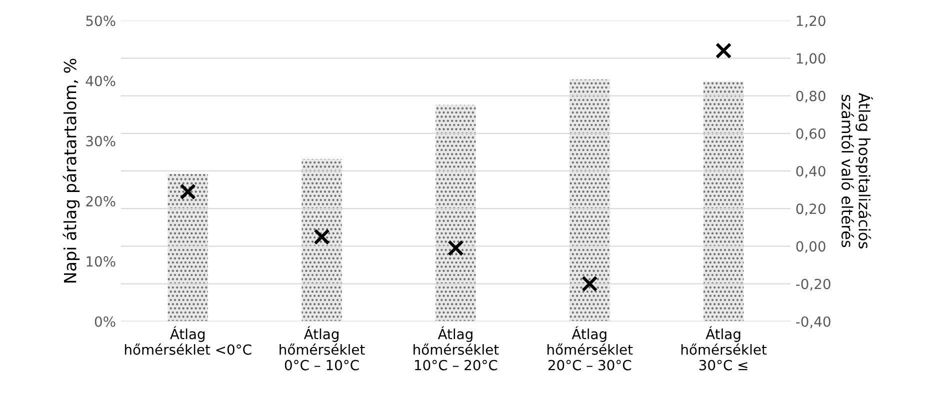  What do you see at coordinates (101, 81) in the screenshot?
I see `y-tick-label: 40%` at bounding box center [101, 81].